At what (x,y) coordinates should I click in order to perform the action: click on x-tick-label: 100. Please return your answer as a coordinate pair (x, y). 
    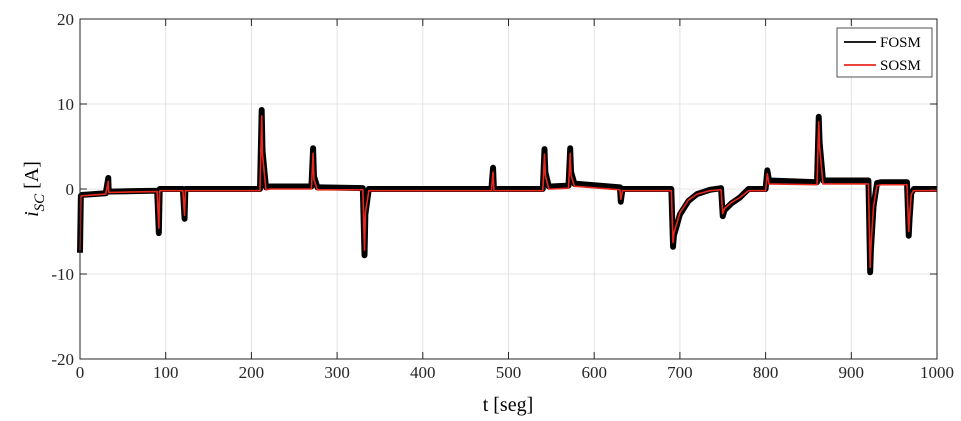
    Looking at the image, I should click on (166, 372).